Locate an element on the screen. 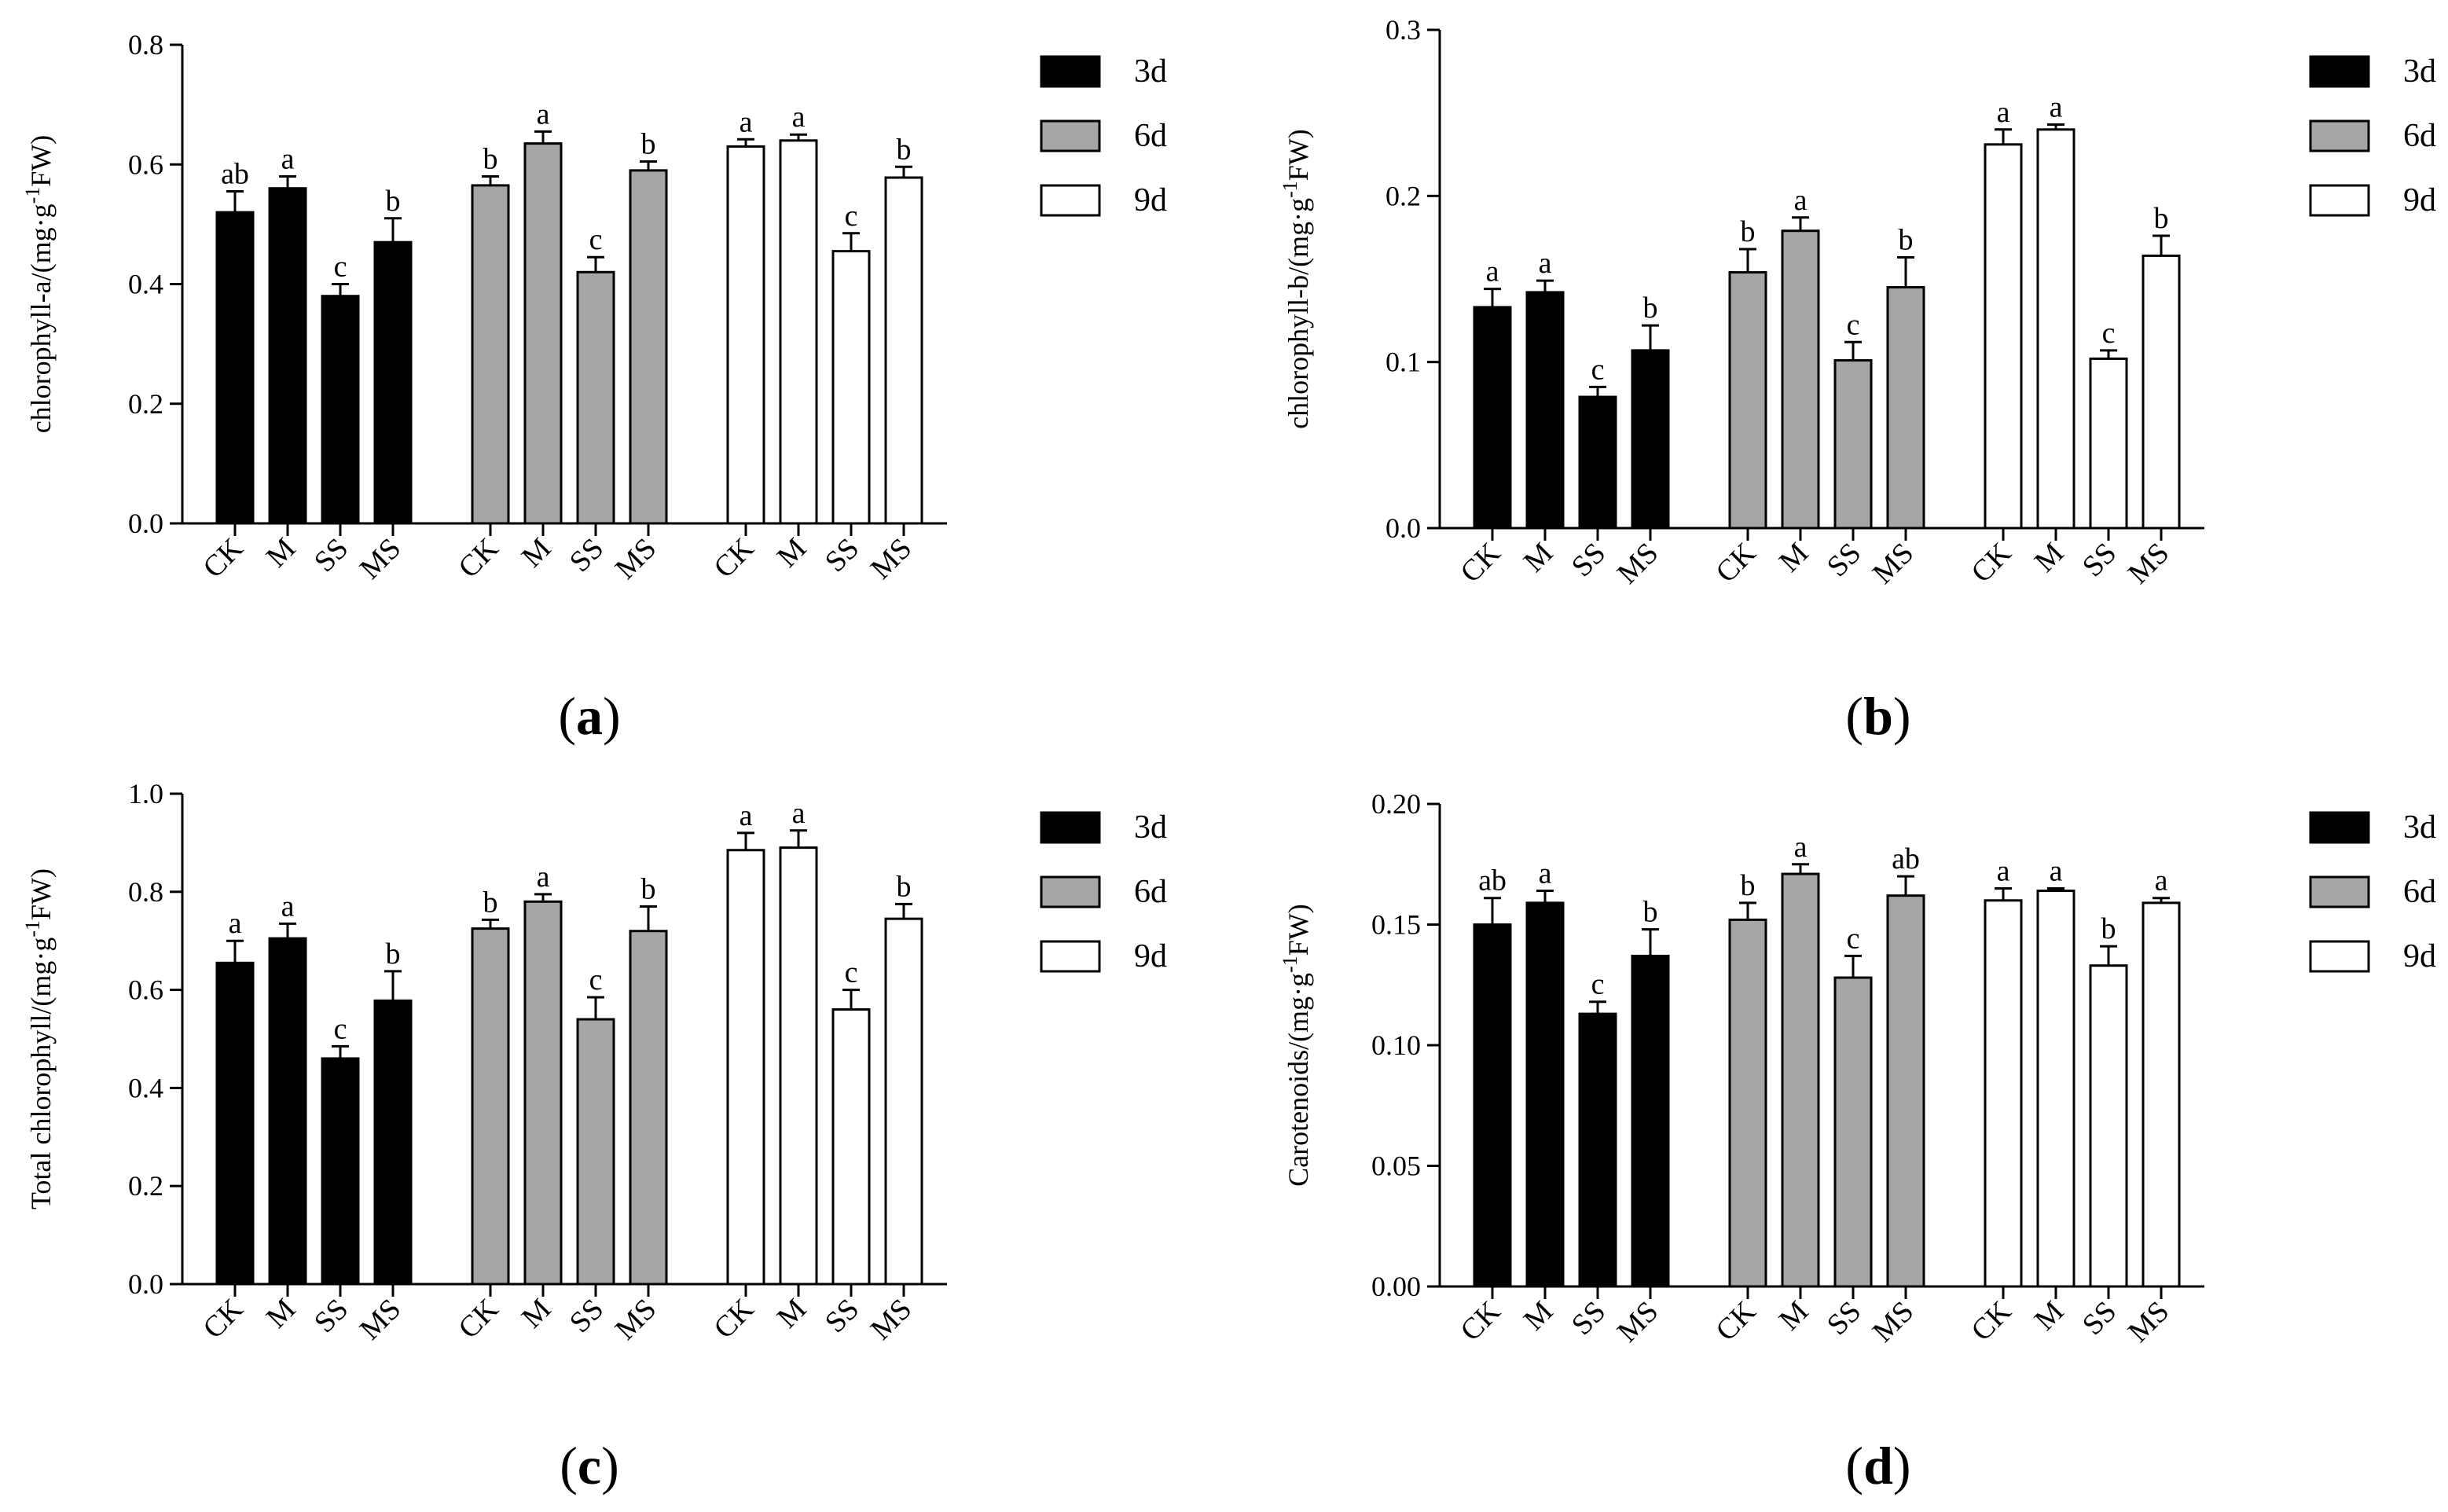 The width and height of the screenshot is (2448, 1512). bar-d-9d-CK is located at coordinates (2003, 1093).